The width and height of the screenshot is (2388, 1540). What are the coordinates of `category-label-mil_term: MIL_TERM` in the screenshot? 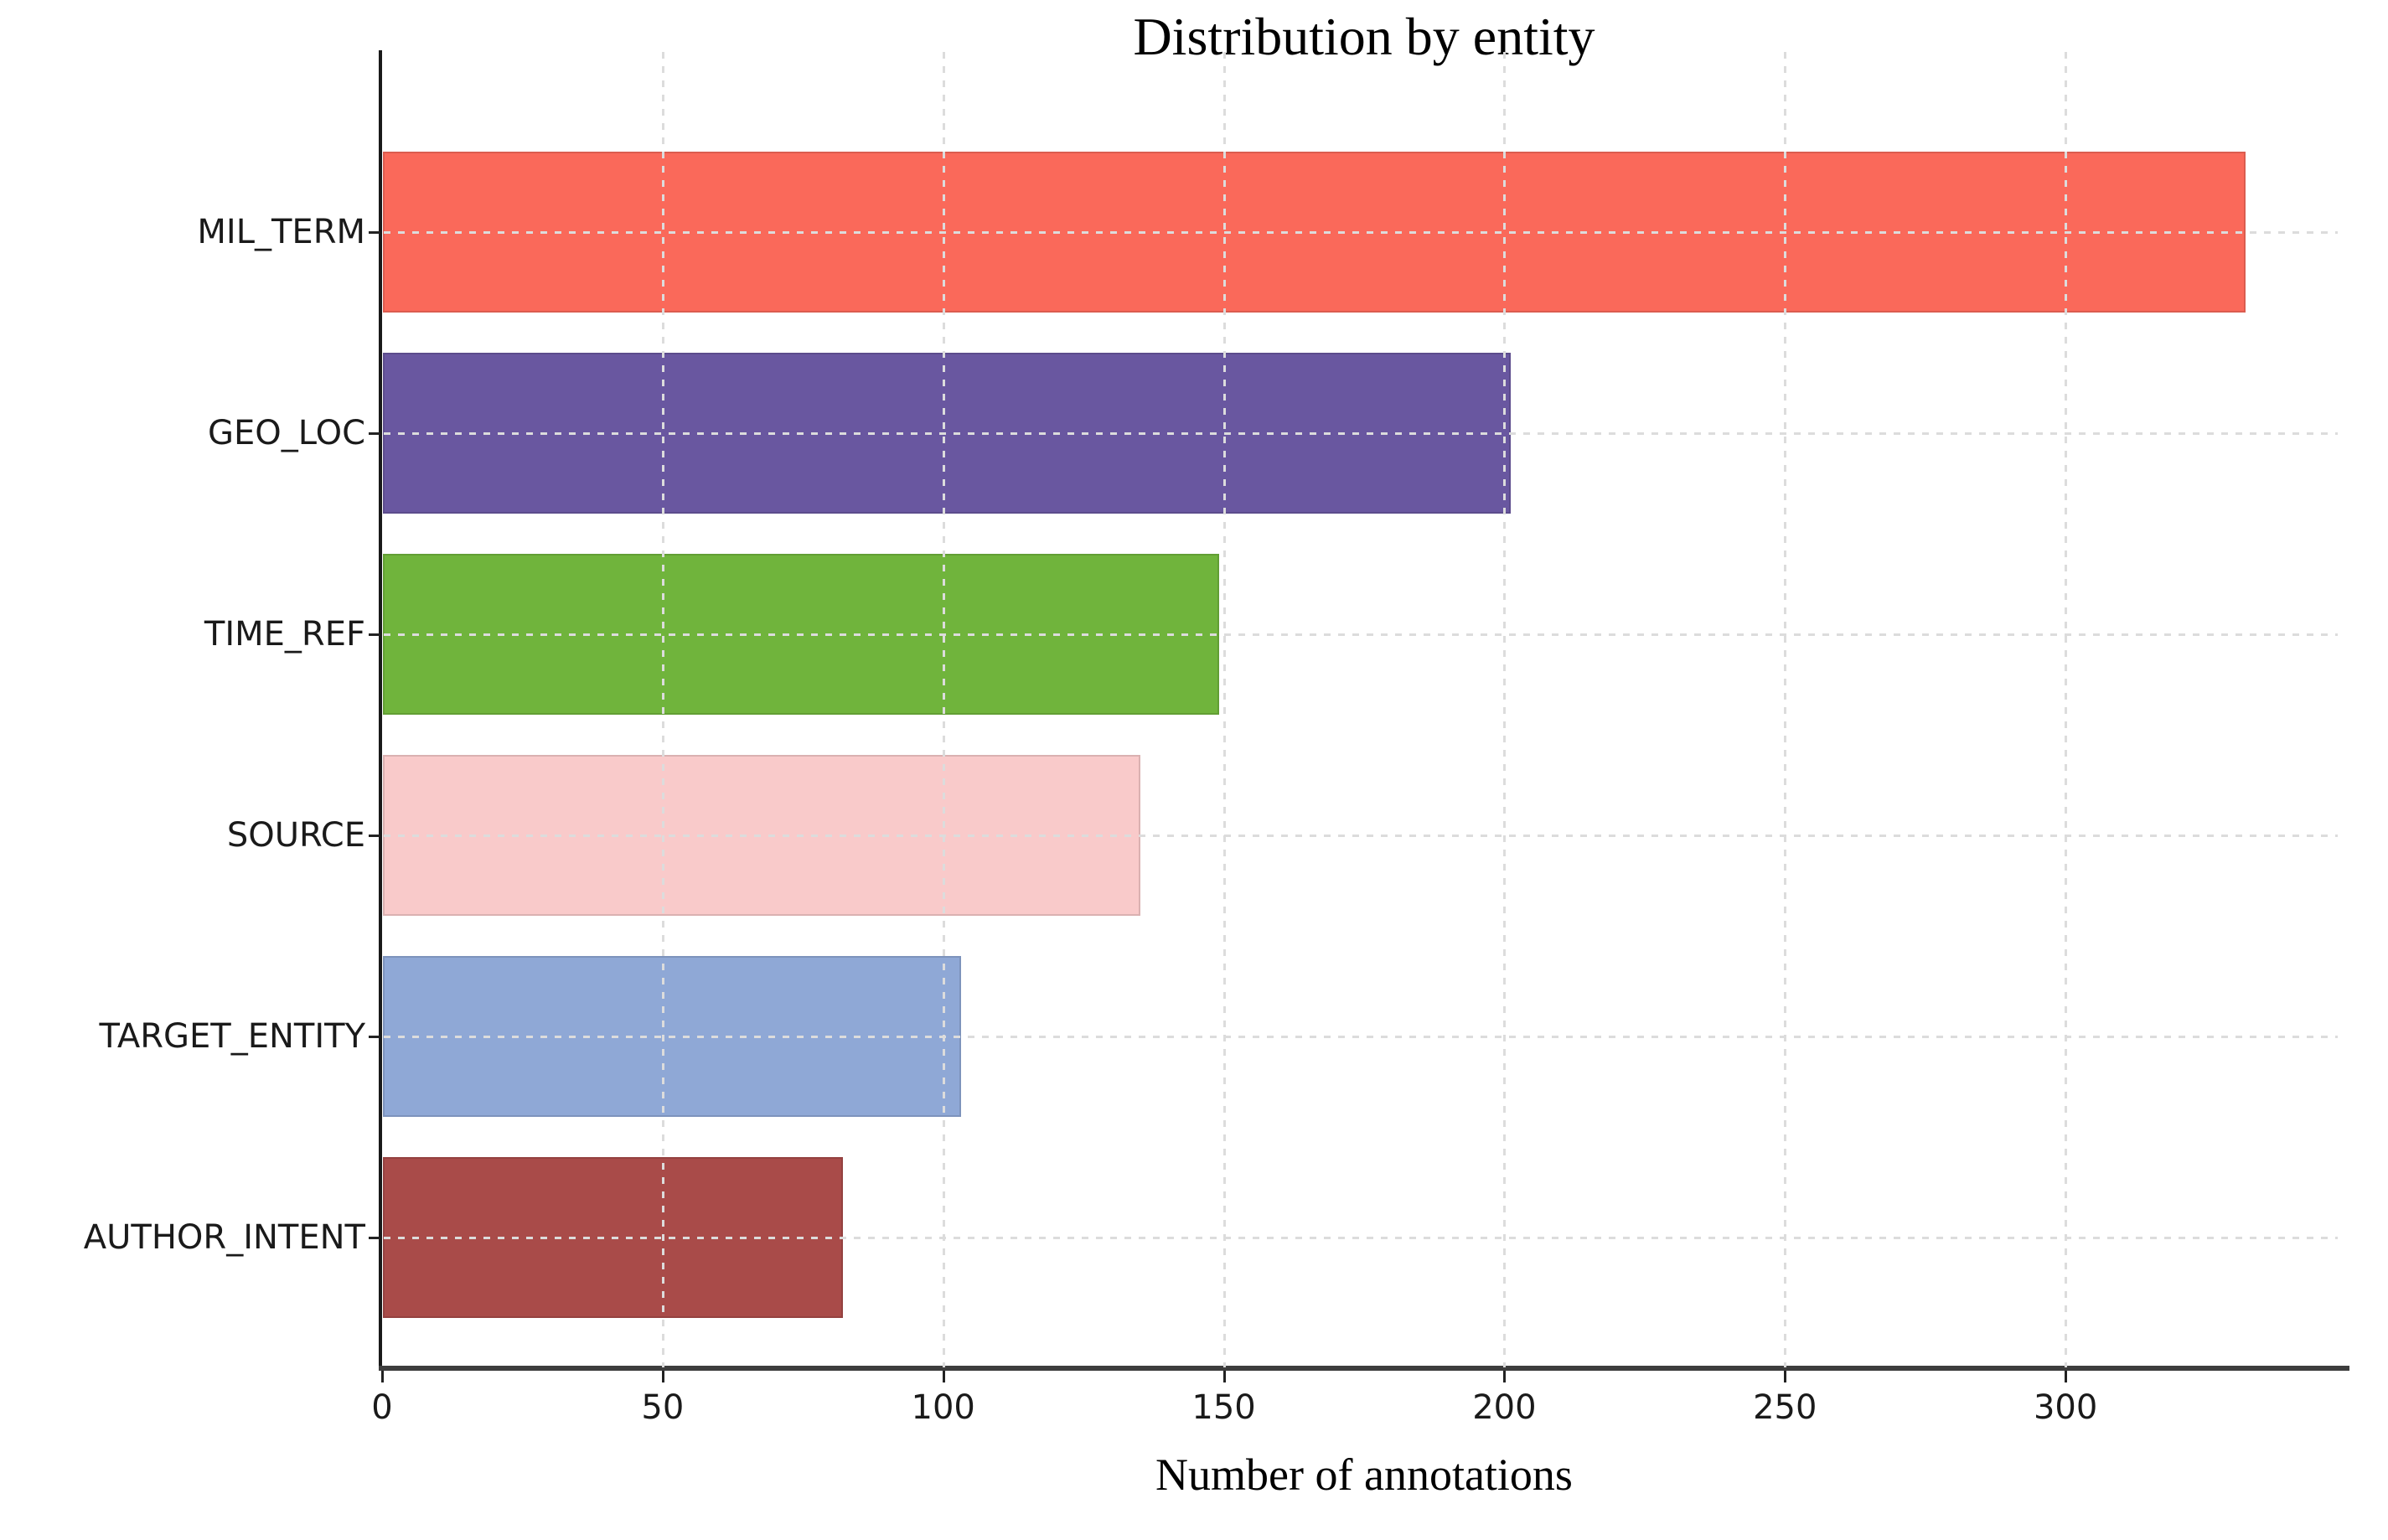 It's located at (281, 232).